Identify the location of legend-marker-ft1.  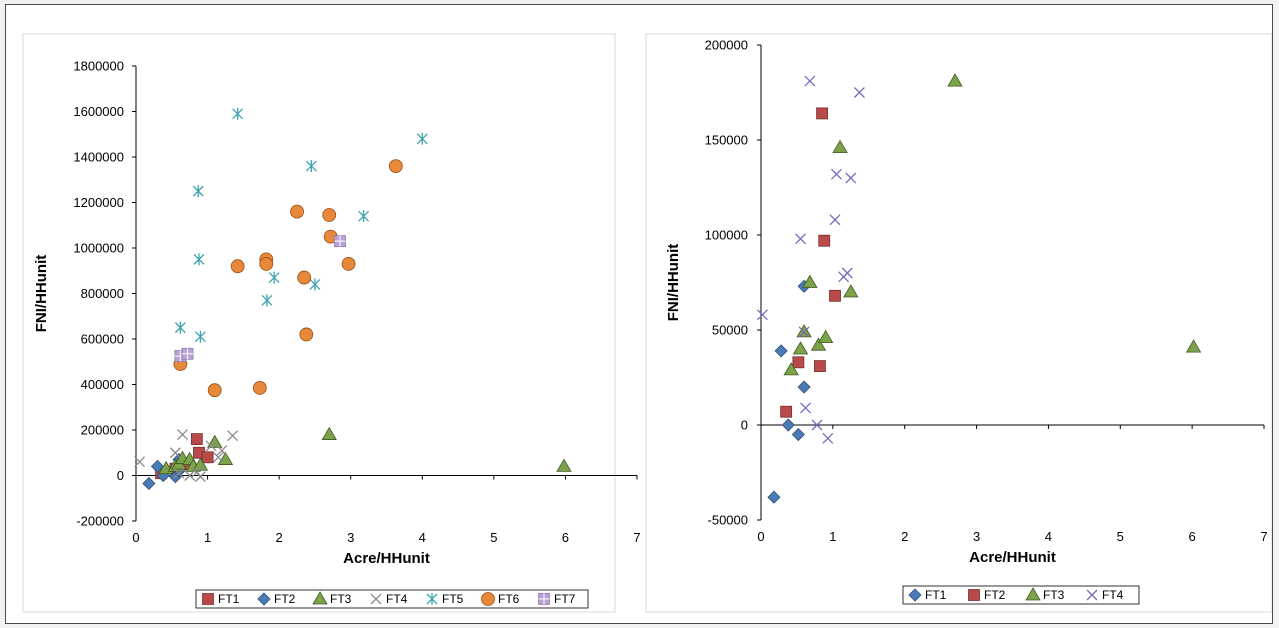
(915, 595).